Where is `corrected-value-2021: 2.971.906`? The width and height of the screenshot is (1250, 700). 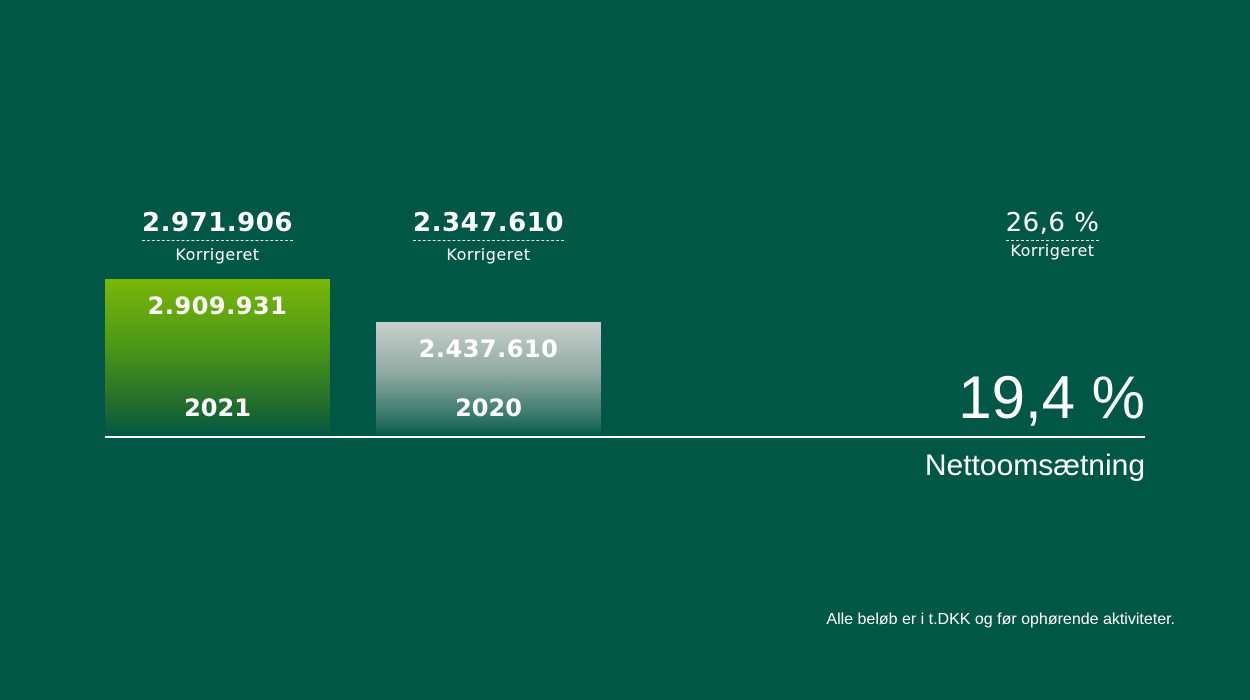 corrected-value-2021: 2.971.906 is located at coordinates (217, 224).